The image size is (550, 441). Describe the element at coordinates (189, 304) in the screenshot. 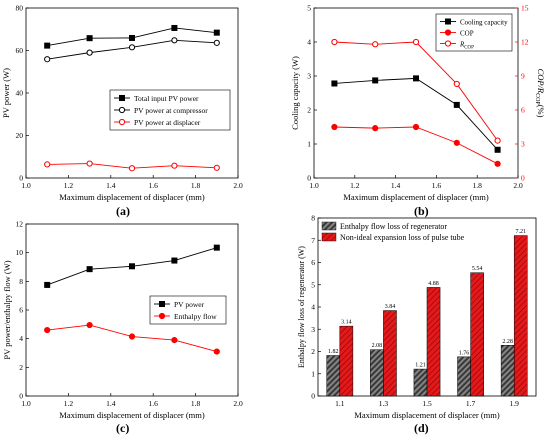

I see `legend-label: PV power` at that location.